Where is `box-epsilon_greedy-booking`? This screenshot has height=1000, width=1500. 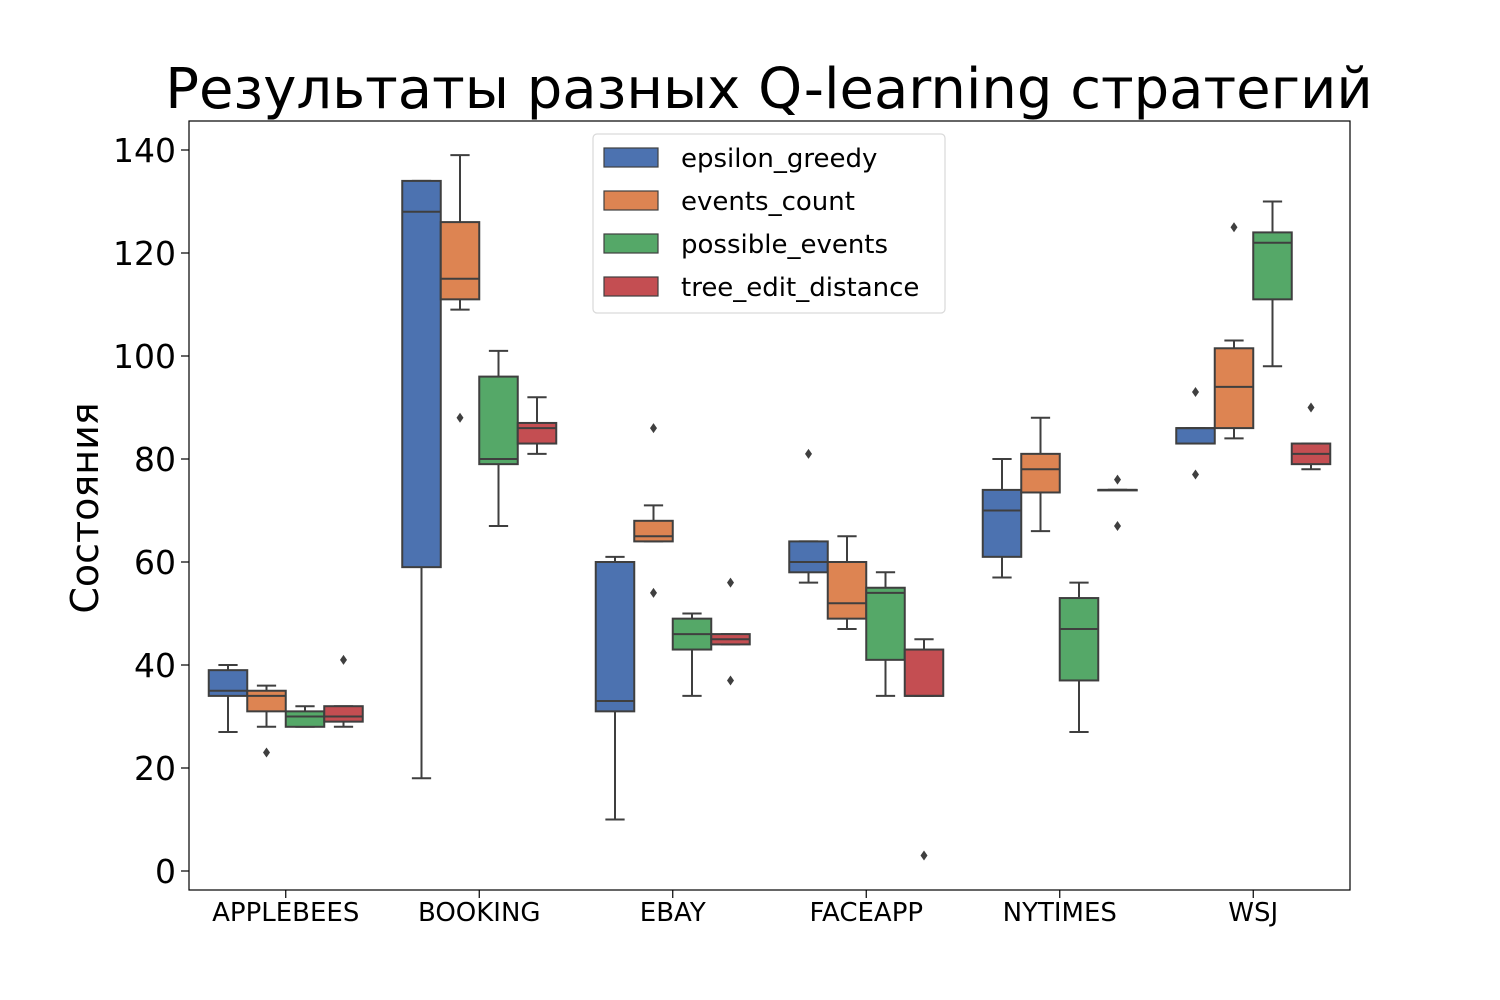 box-epsilon_greedy-booking is located at coordinates (421, 479).